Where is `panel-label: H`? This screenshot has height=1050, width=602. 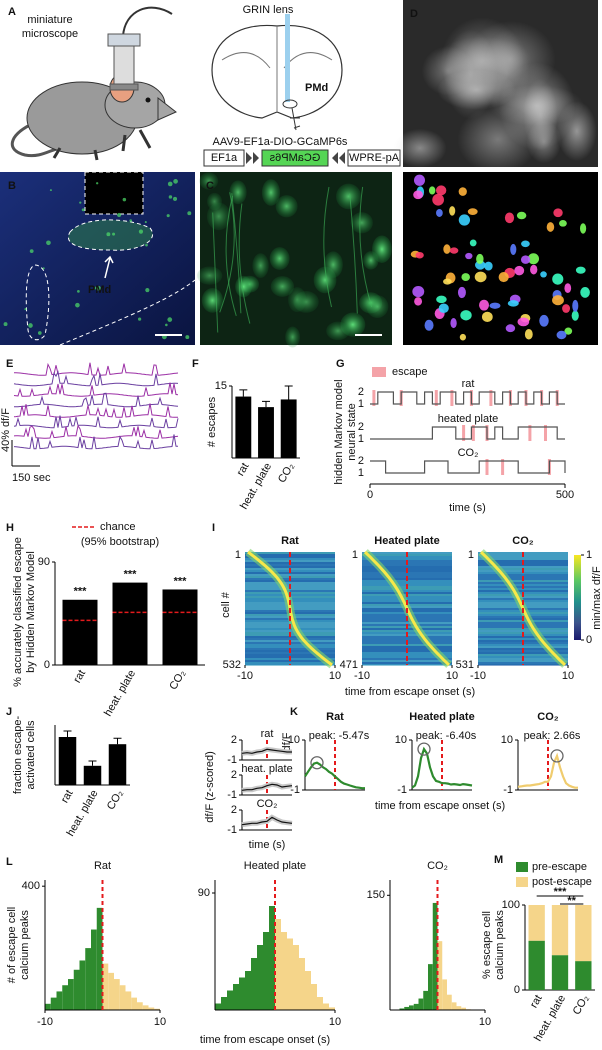
panel-label: H is located at coordinates (10, 528).